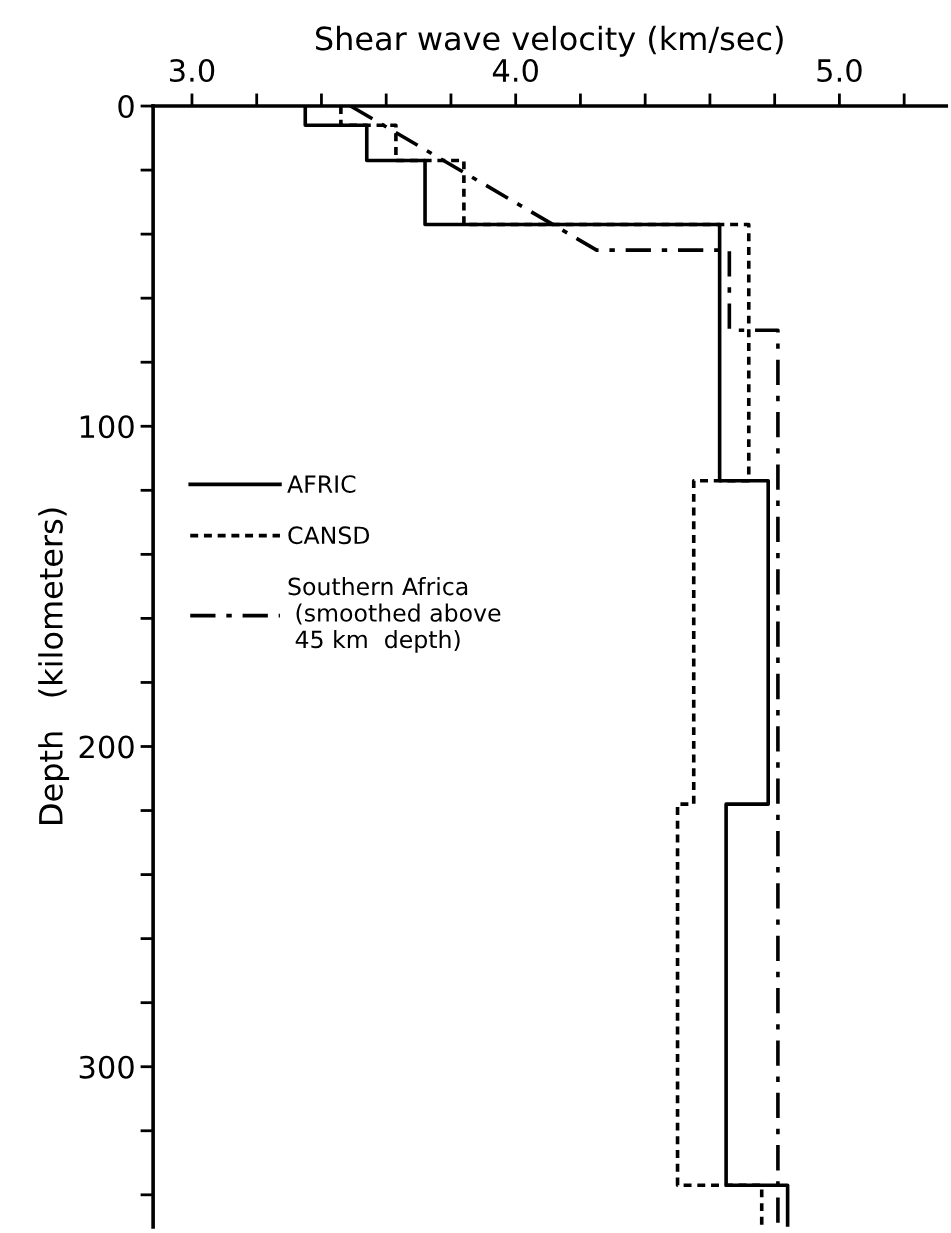 The width and height of the screenshot is (951, 1233). I want to click on y-tick-label: 100, so click(107, 427).